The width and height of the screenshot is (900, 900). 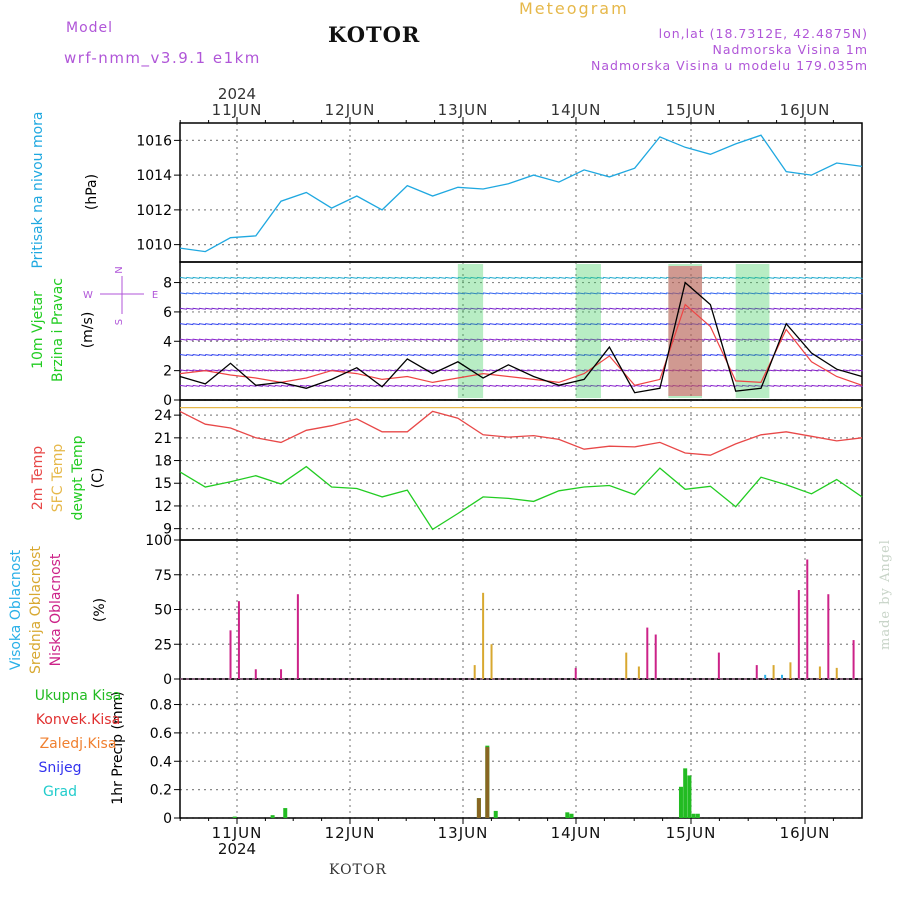 I want to click on top-day-label: 16JUN, so click(x=805, y=110).